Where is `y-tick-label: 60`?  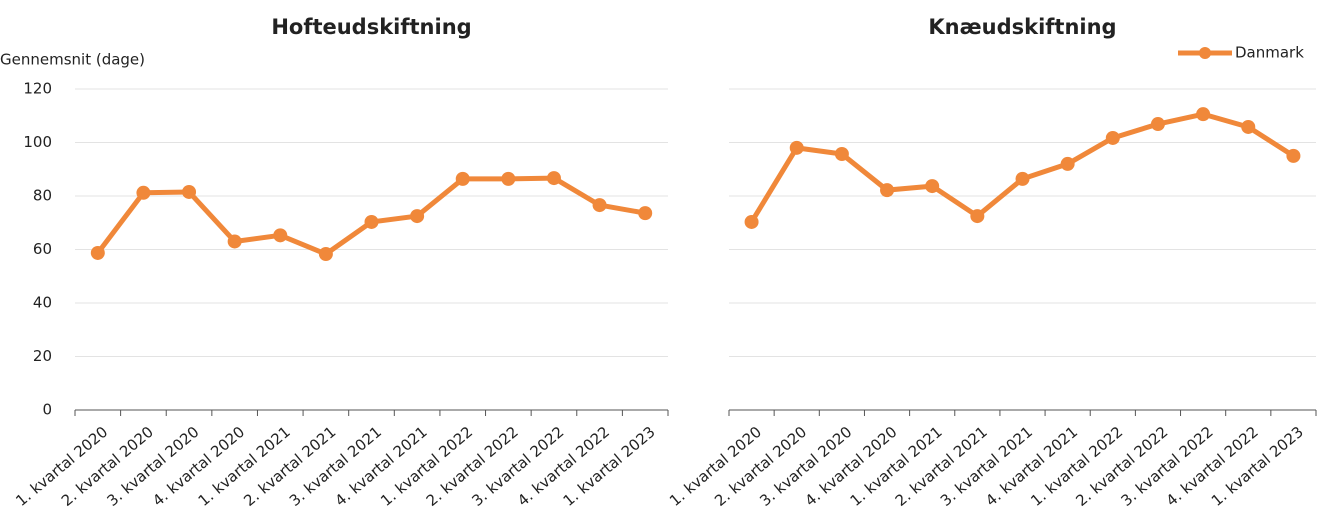 y-tick-label: 60 is located at coordinates (42, 249).